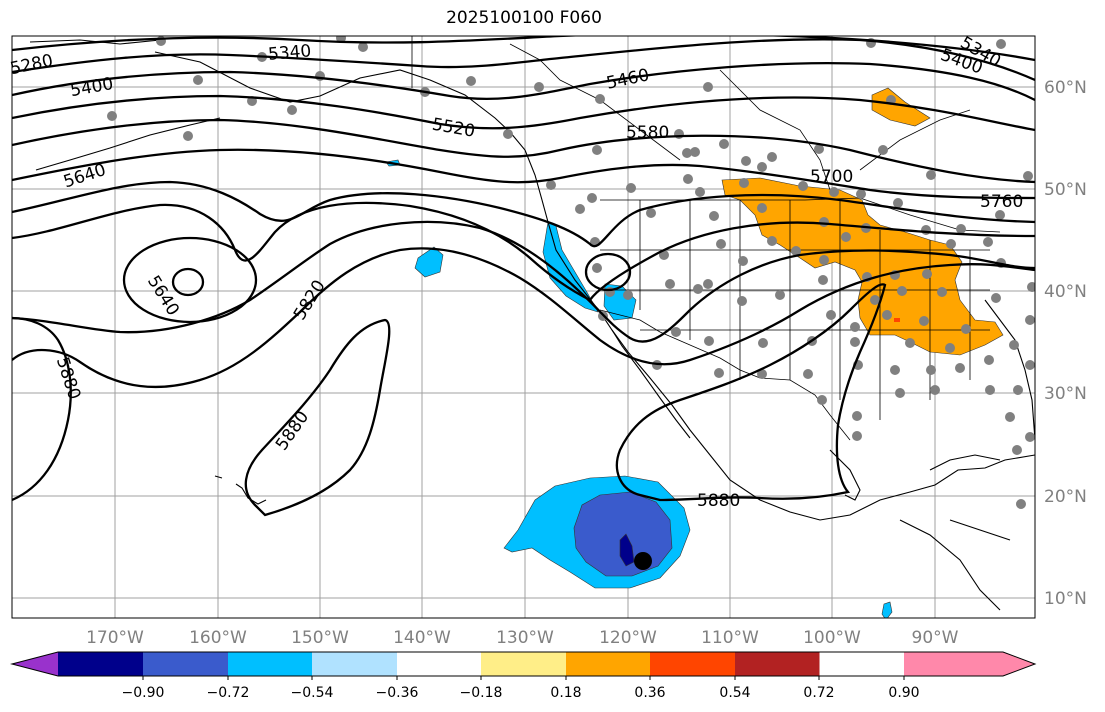  What do you see at coordinates (565, 693) in the screenshot?
I see `colorbar-tick-label: 0.18` at bounding box center [565, 693].